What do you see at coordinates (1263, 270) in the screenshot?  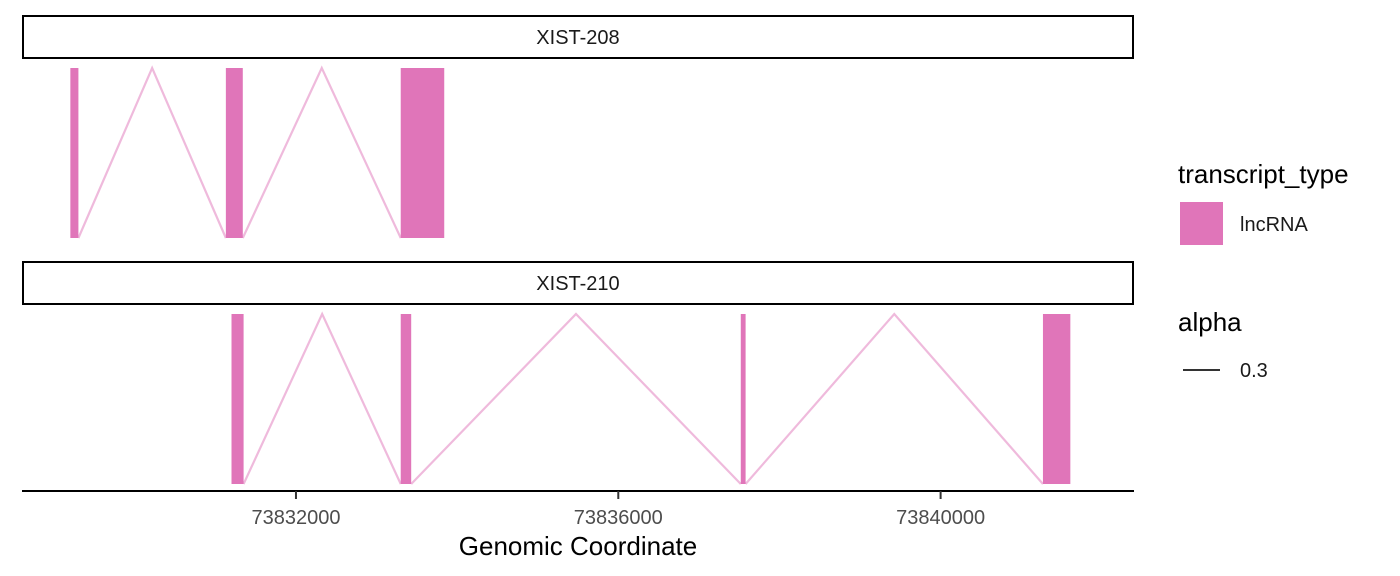 I see `legend: transcript_type lncRNA alpha 0.3` at bounding box center [1263, 270].